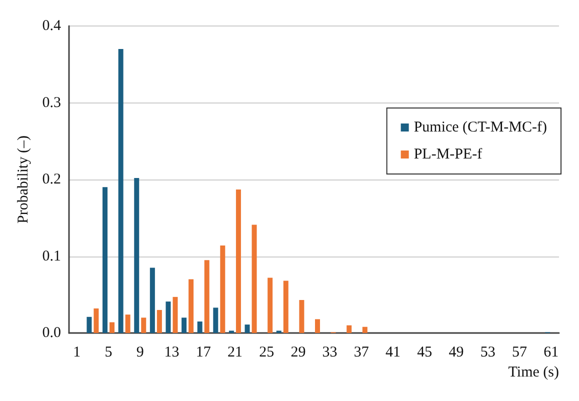 This screenshot has height=401, width=579. I want to click on x-tick-label: 29, so click(298, 352).